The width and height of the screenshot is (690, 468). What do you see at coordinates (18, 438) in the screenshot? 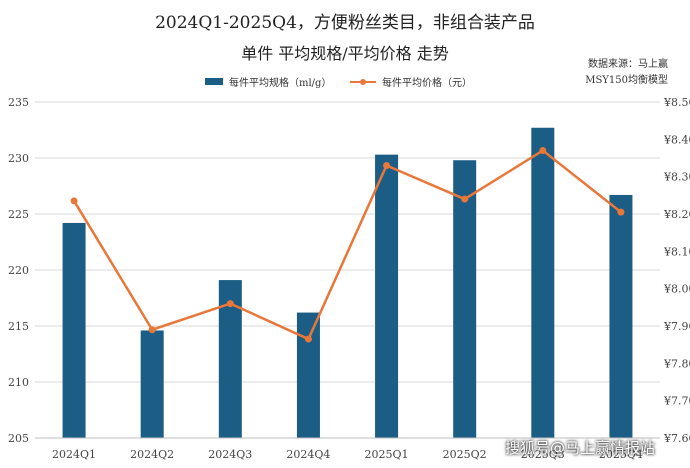
I see `y-left-tick-label: 205` at bounding box center [18, 438].